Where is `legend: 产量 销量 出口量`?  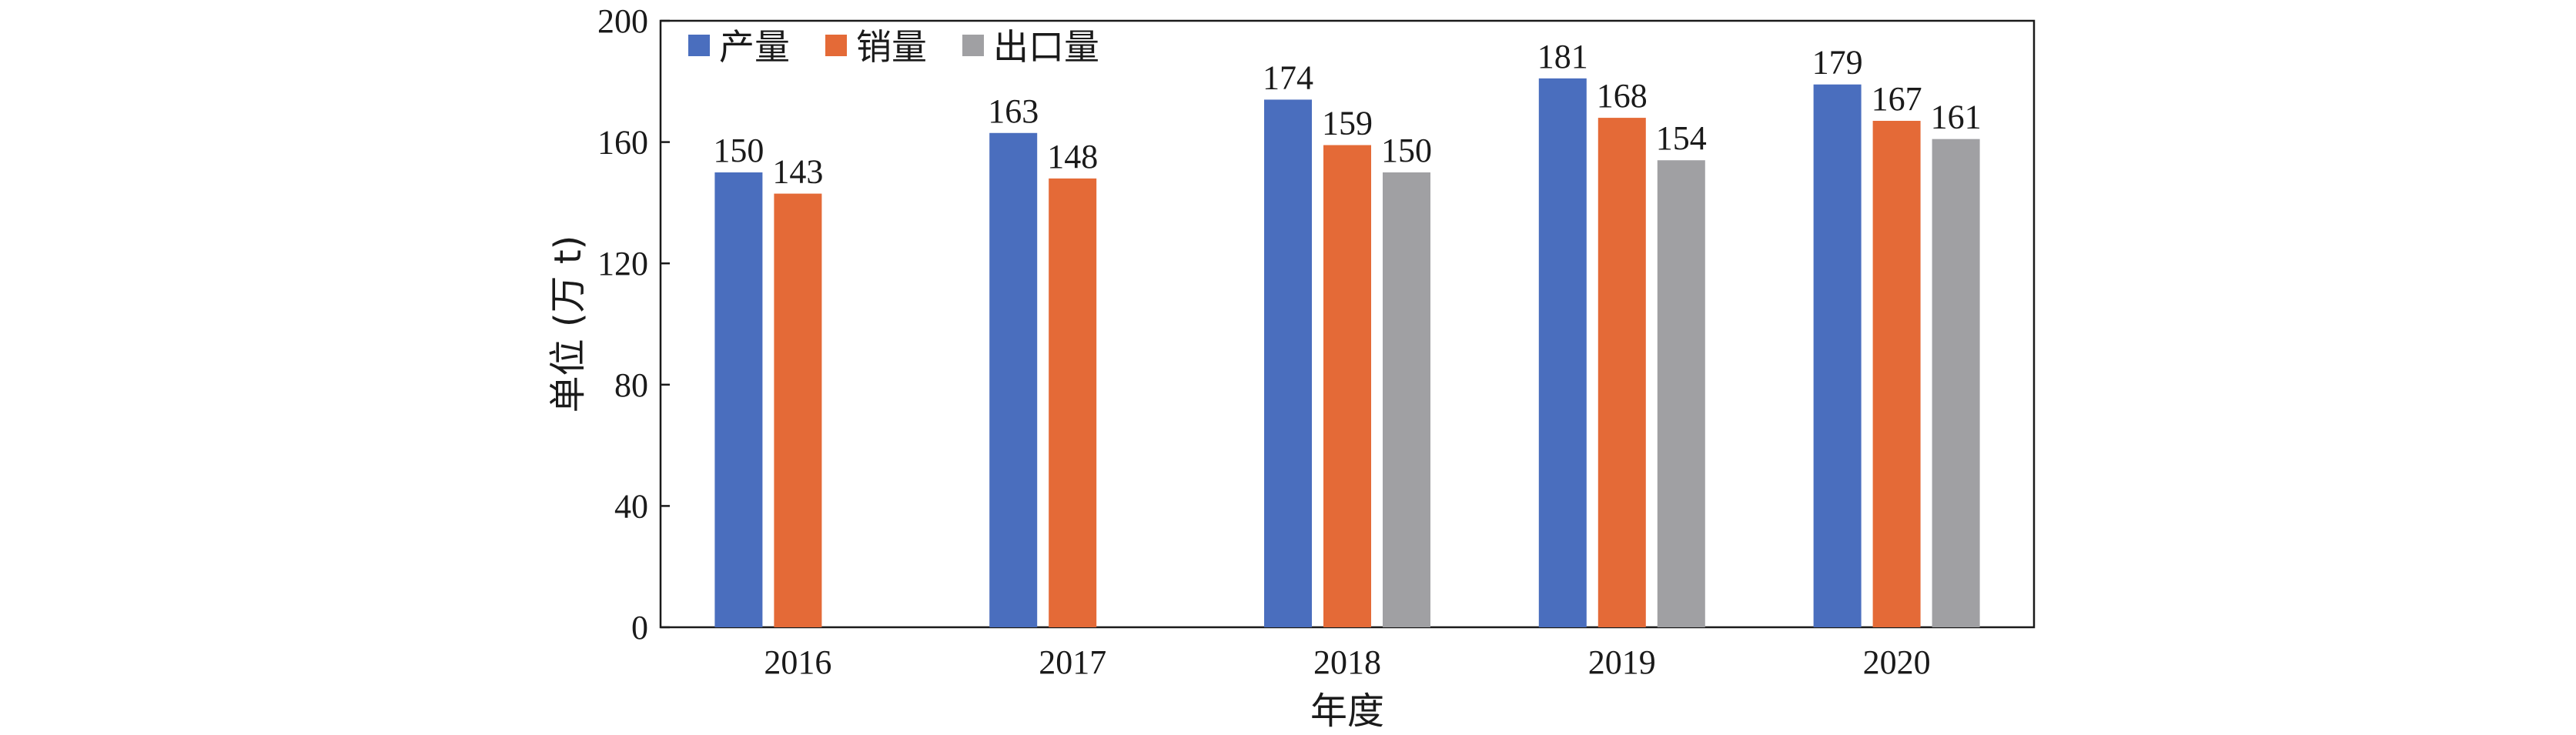 legend: 产量 销量 出口量 is located at coordinates (894, 47).